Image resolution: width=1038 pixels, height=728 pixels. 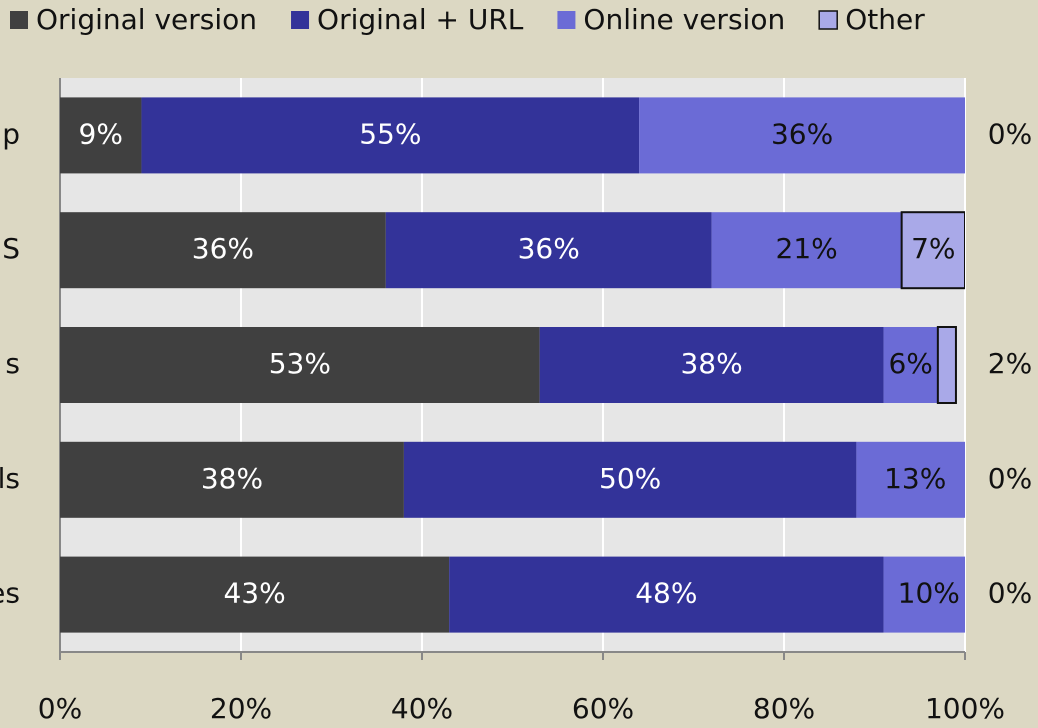 What do you see at coordinates (915, 478) in the screenshot?
I see `data-label: 13%` at bounding box center [915, 478].